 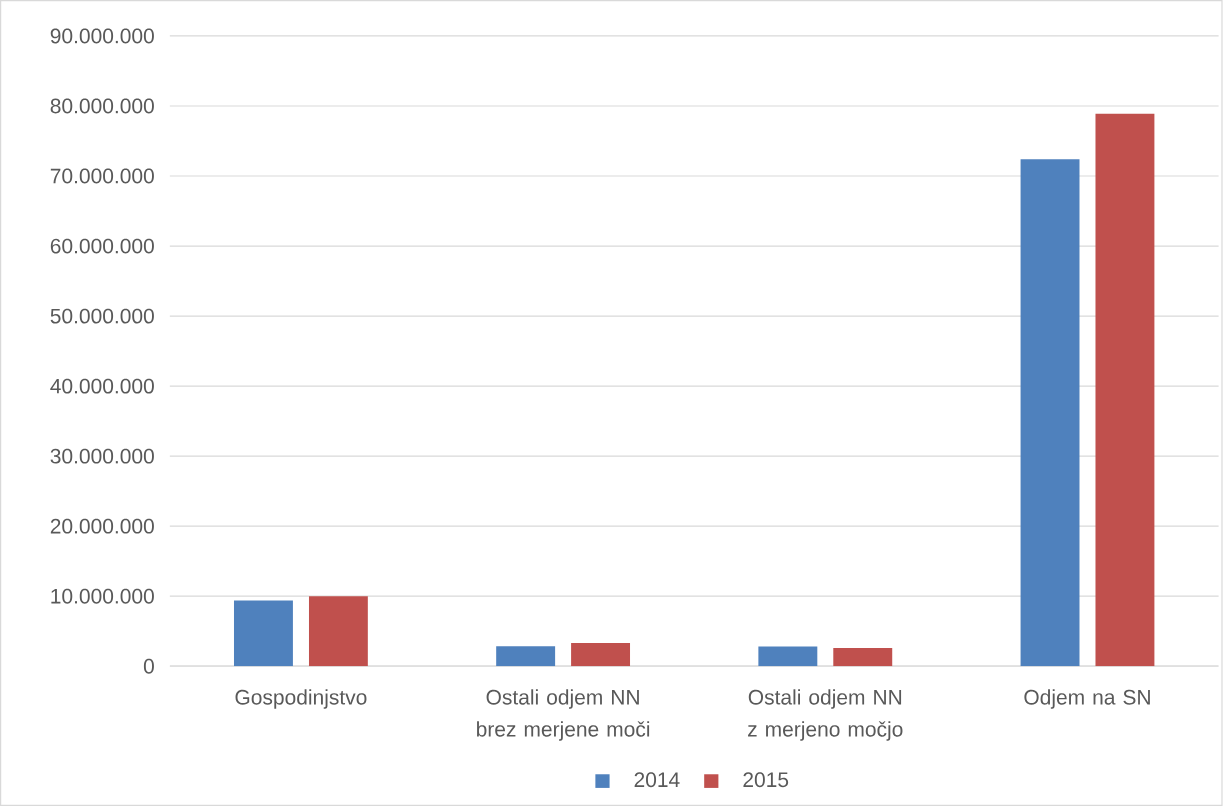 I want to click on y-tick-label: 60.000.000, so click(x=102, y=246).